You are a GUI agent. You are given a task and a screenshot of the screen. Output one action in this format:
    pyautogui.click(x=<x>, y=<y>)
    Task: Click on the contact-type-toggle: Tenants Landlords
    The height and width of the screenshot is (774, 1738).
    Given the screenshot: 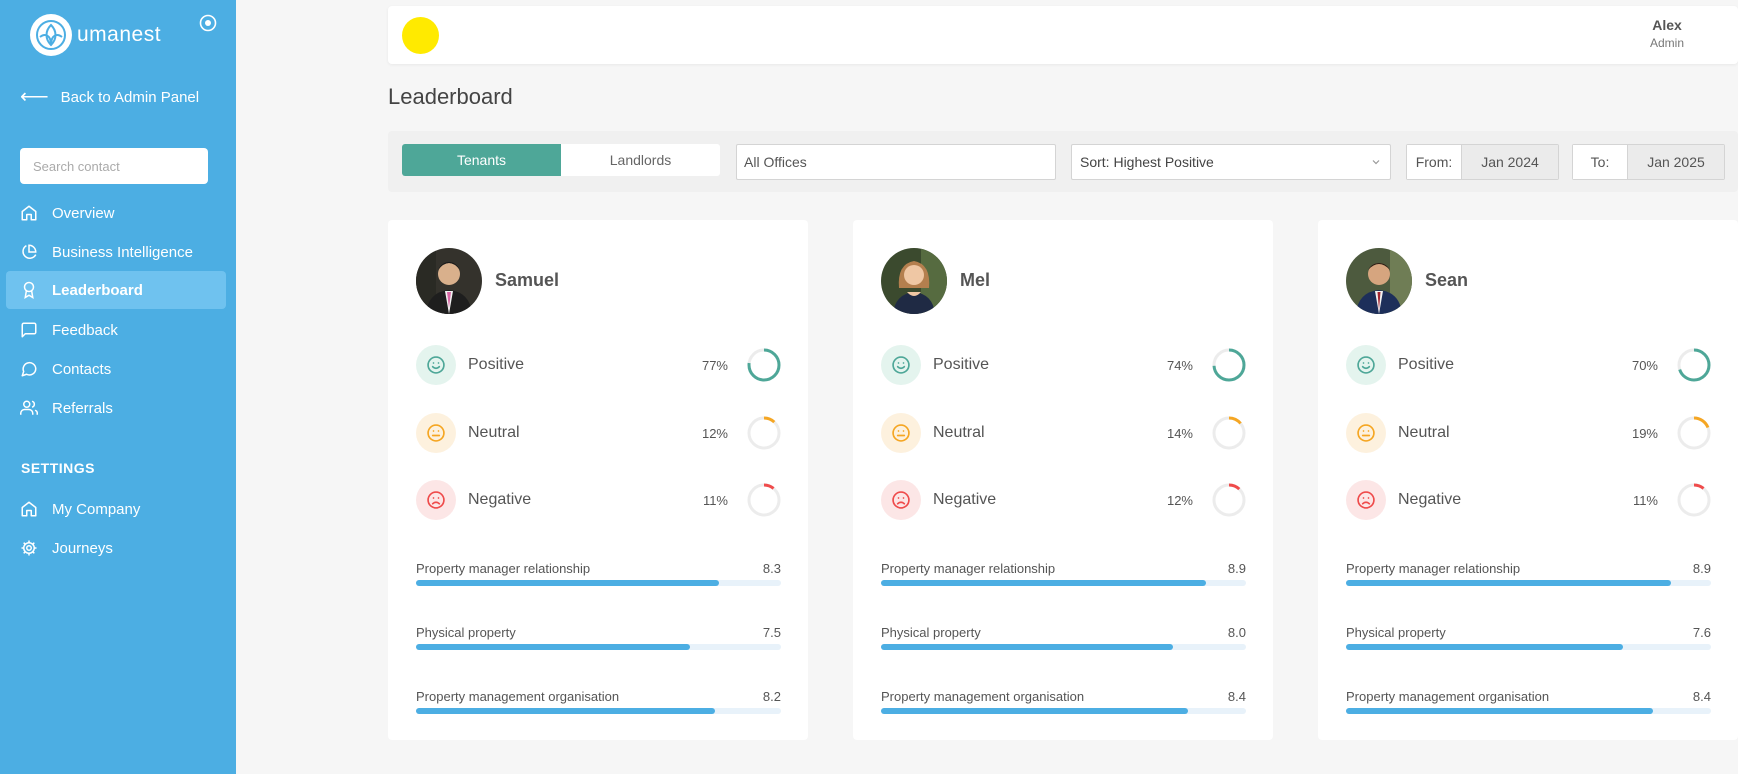 What is the action you would take?
    pyautogui.click(x=561, y=160)
    